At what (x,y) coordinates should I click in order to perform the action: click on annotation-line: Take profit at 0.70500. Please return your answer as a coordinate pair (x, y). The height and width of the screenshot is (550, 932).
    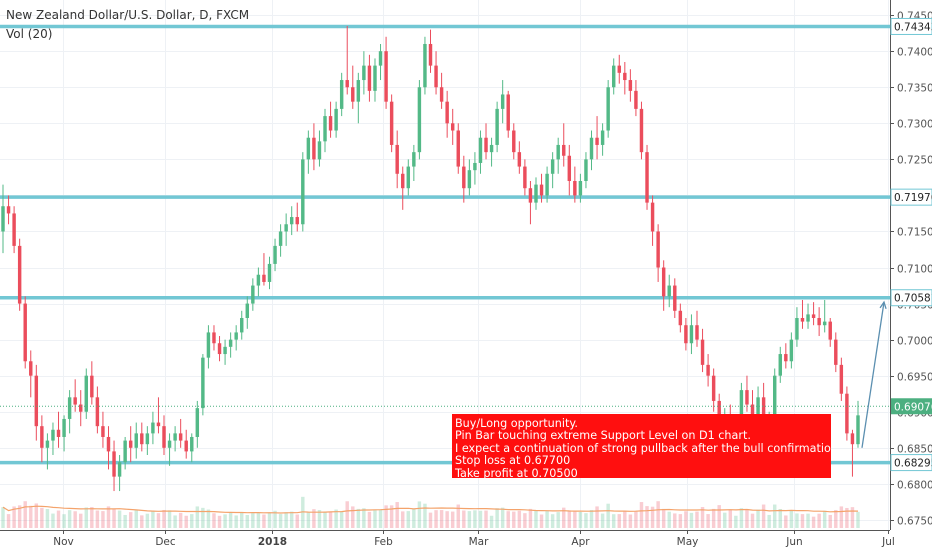
    Looking at the image, I should click on (516, 472).